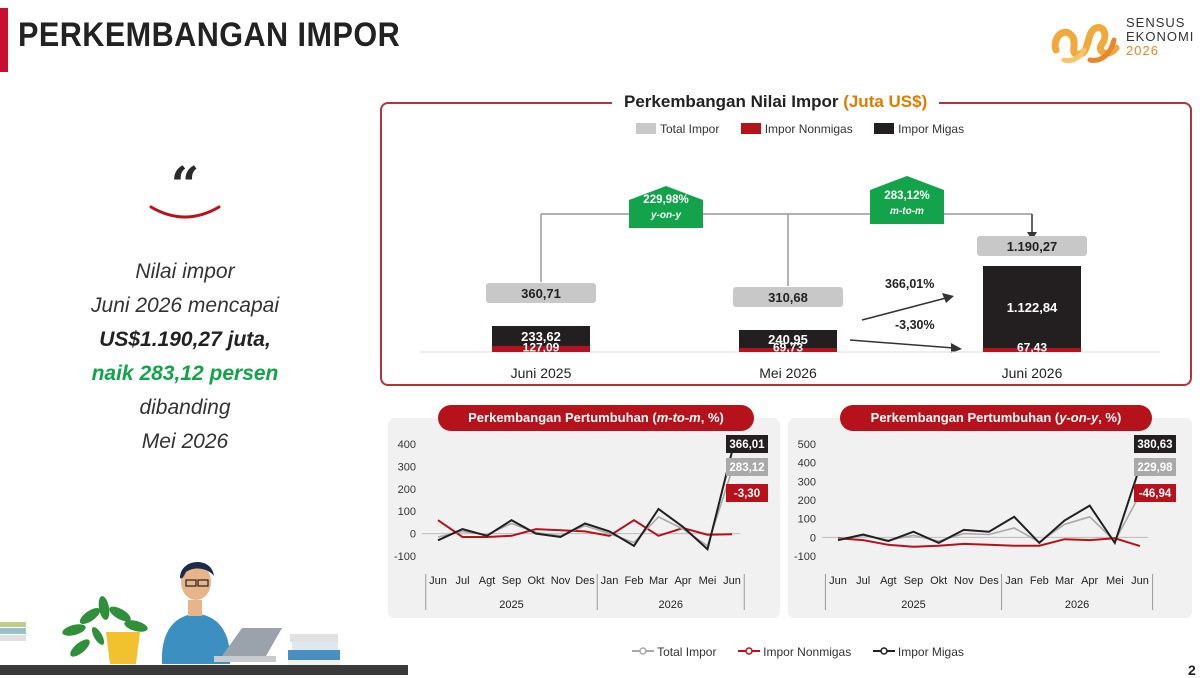 The height and width of the screenshot is (678, 1200). What do you see at coordinates (677, 129) in the screenshot?
I see `legend-item-total: Total Impor` at bounding box center [677, 129].